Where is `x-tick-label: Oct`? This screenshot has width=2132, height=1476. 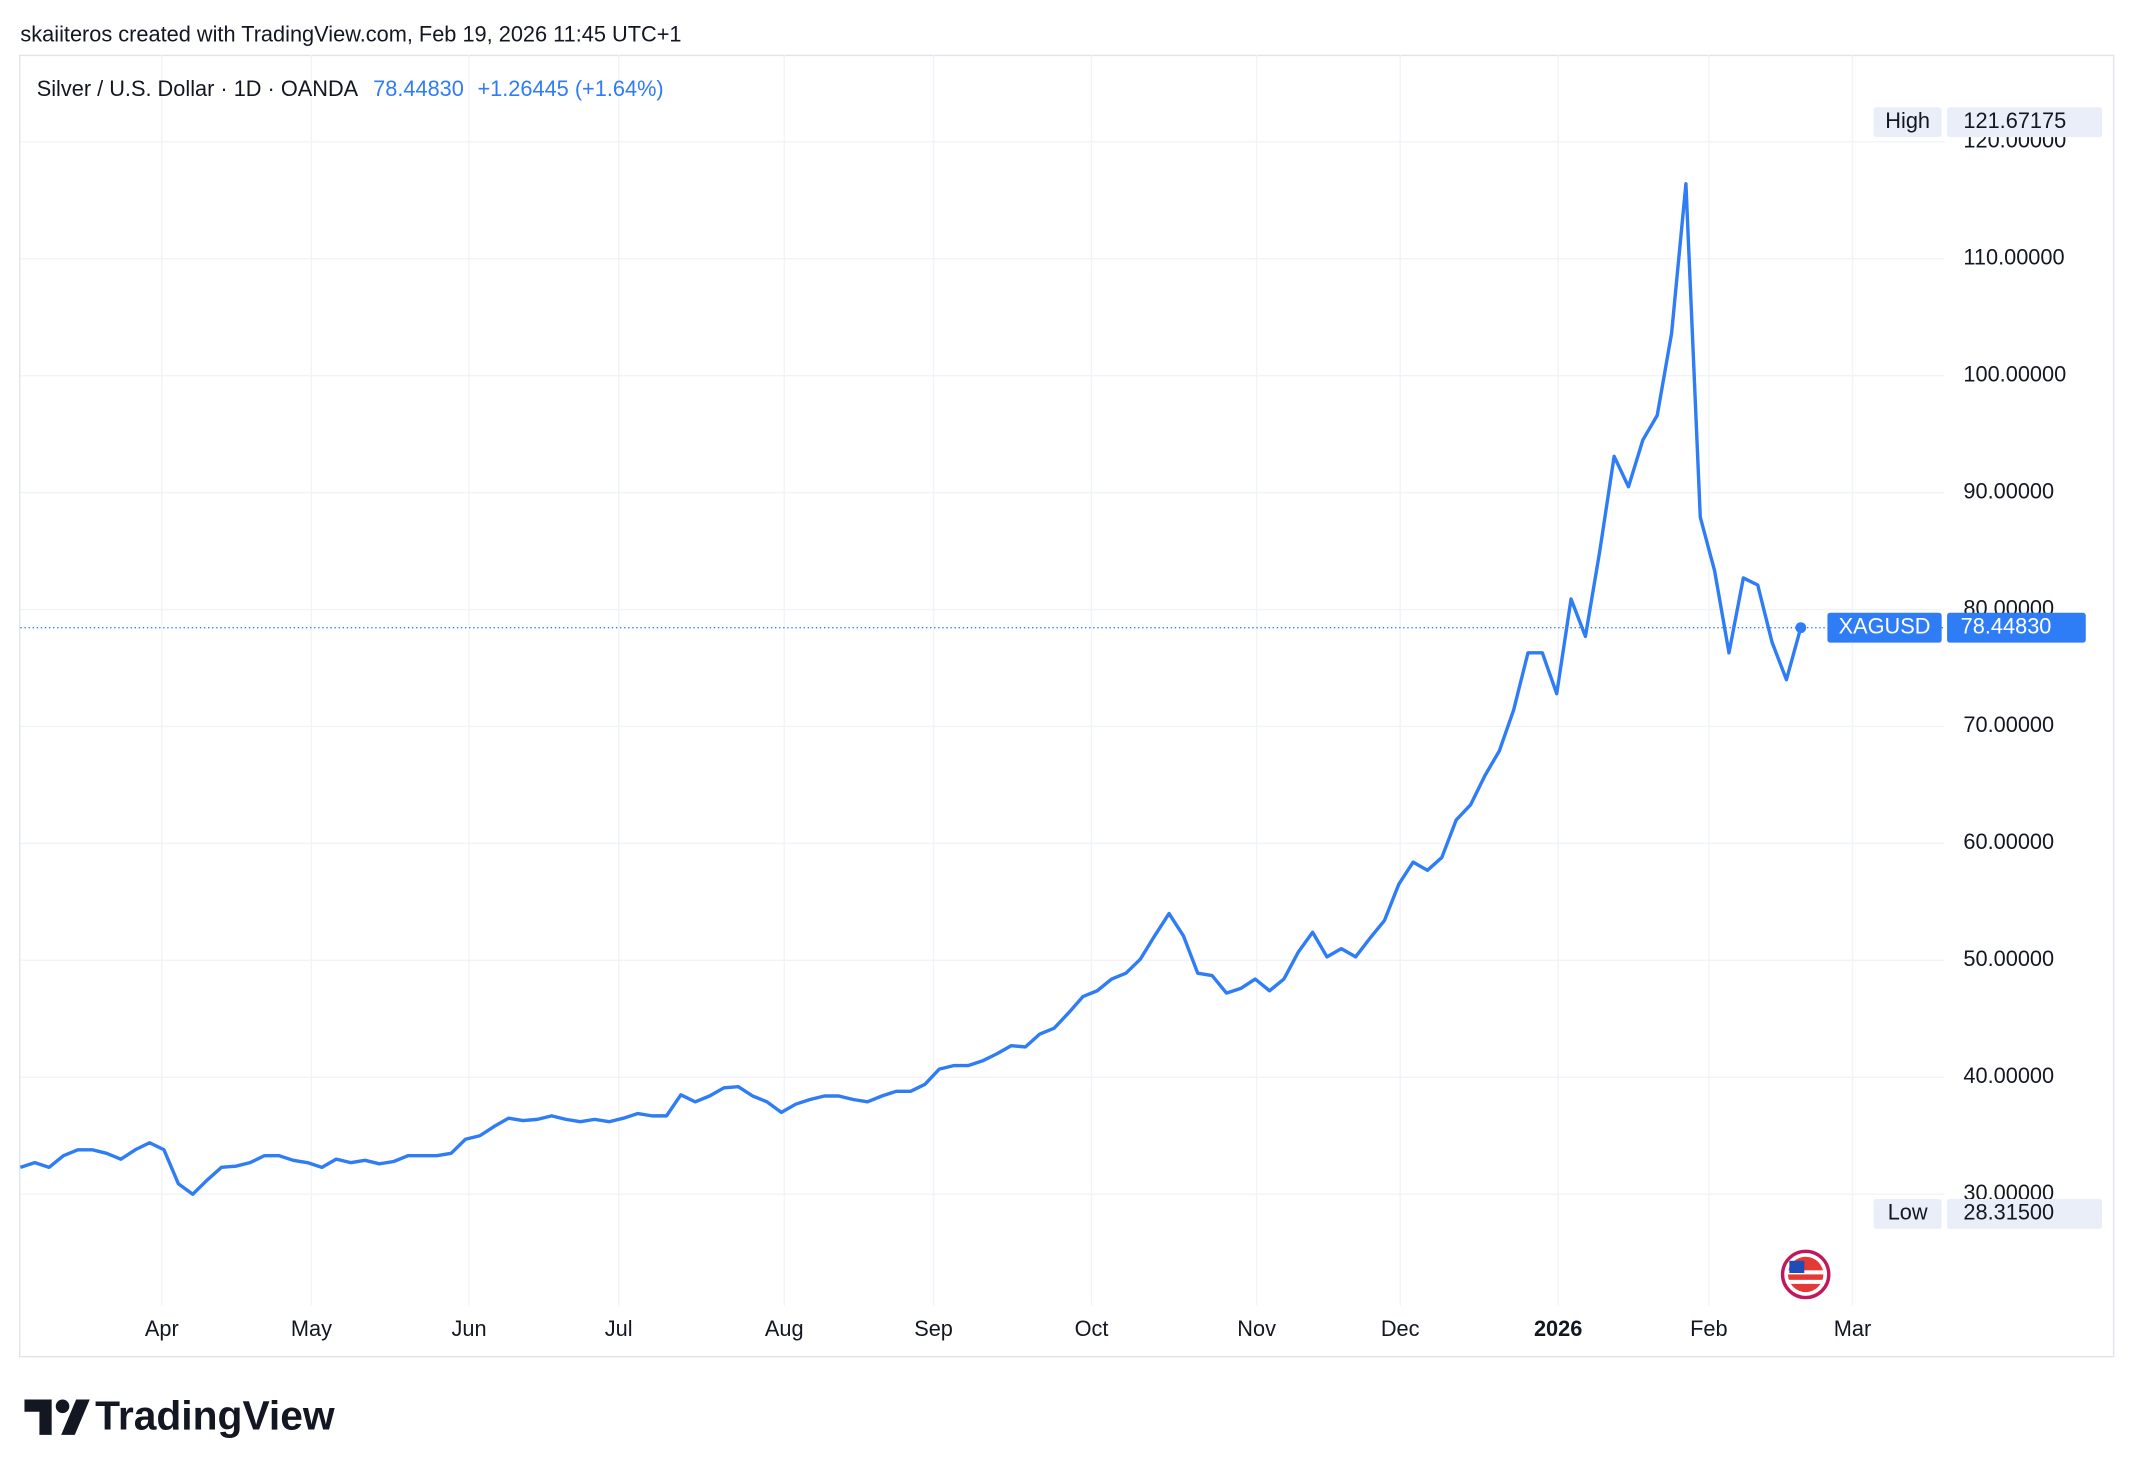 x-tick-label: Oct is located at coordinates (1092, 1328).